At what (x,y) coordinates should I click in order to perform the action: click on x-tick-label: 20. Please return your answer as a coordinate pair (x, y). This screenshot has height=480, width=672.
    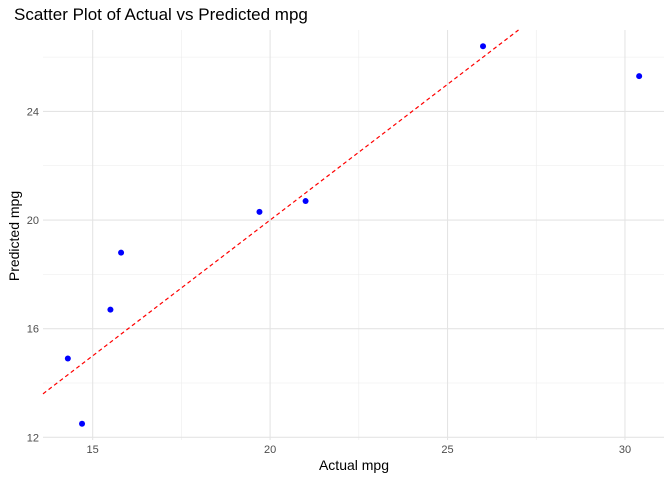
    Looking at the image, I should click on (270, 450).